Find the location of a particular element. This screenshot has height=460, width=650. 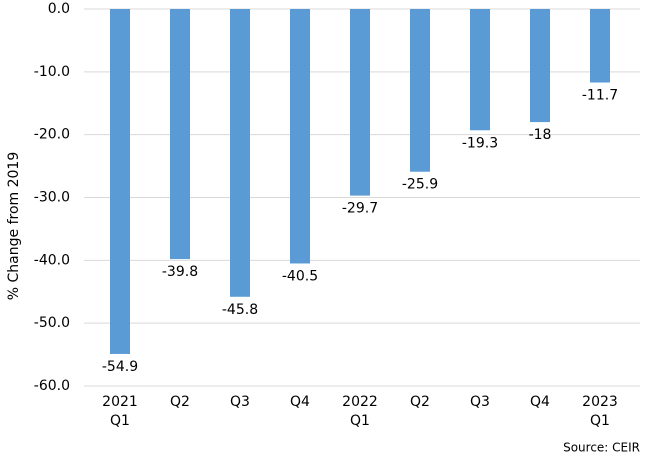

x-tick-label: 2022 Q1 is located at coordinates (360, 411).